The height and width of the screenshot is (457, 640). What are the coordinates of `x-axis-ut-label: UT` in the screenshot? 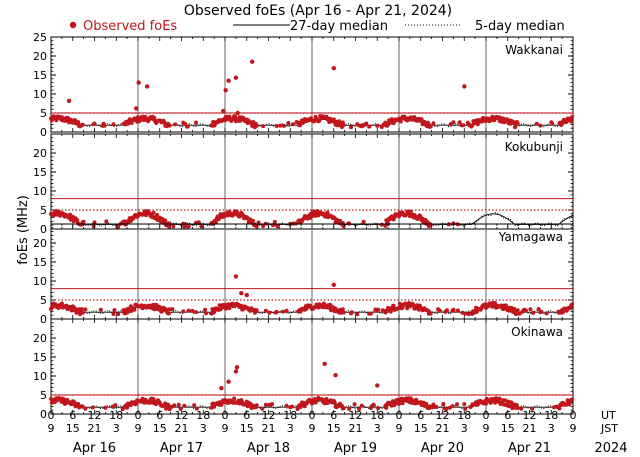 It's located at (608, 415).